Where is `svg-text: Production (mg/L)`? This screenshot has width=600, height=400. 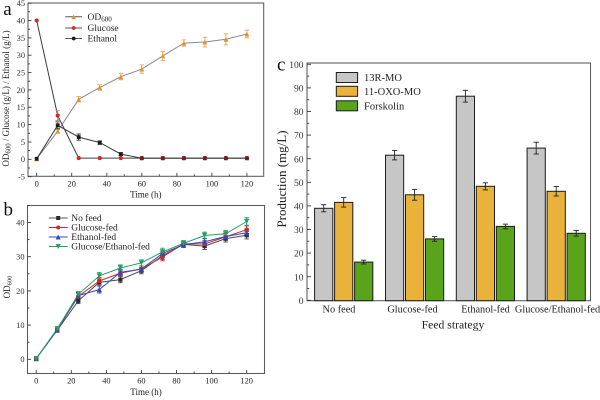 svg-text: Production (mg/L) is located at coordinates (281, 178).